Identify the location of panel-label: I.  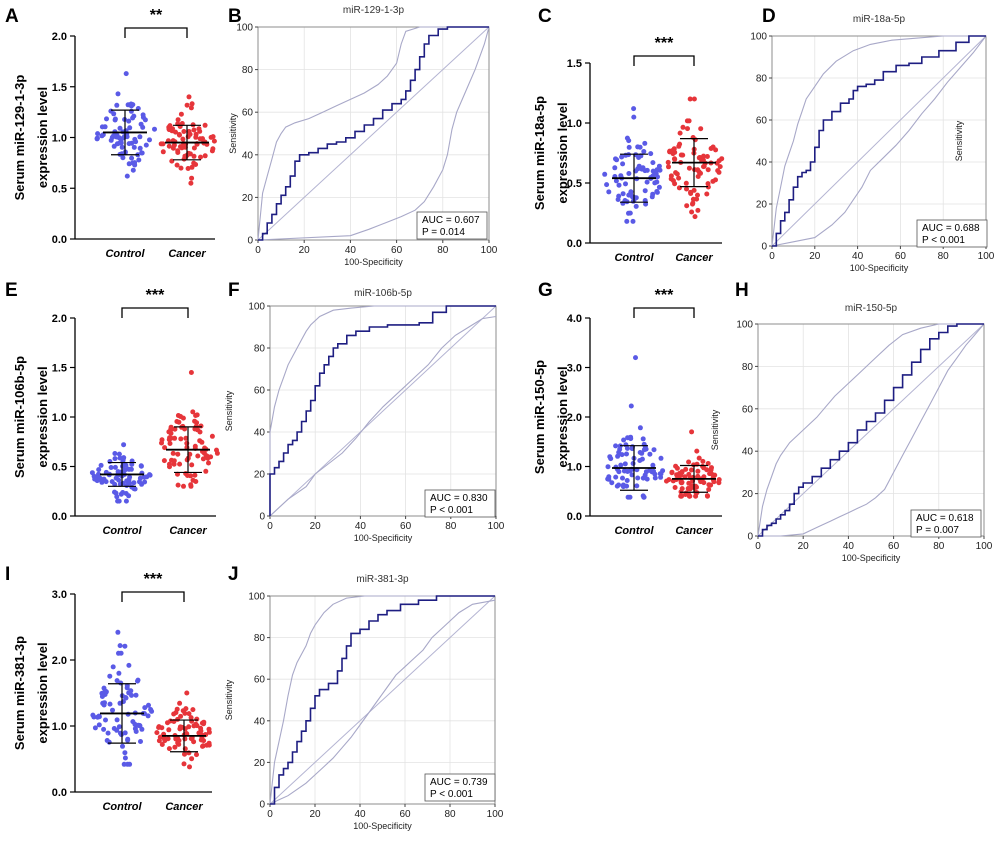
(7, 574).